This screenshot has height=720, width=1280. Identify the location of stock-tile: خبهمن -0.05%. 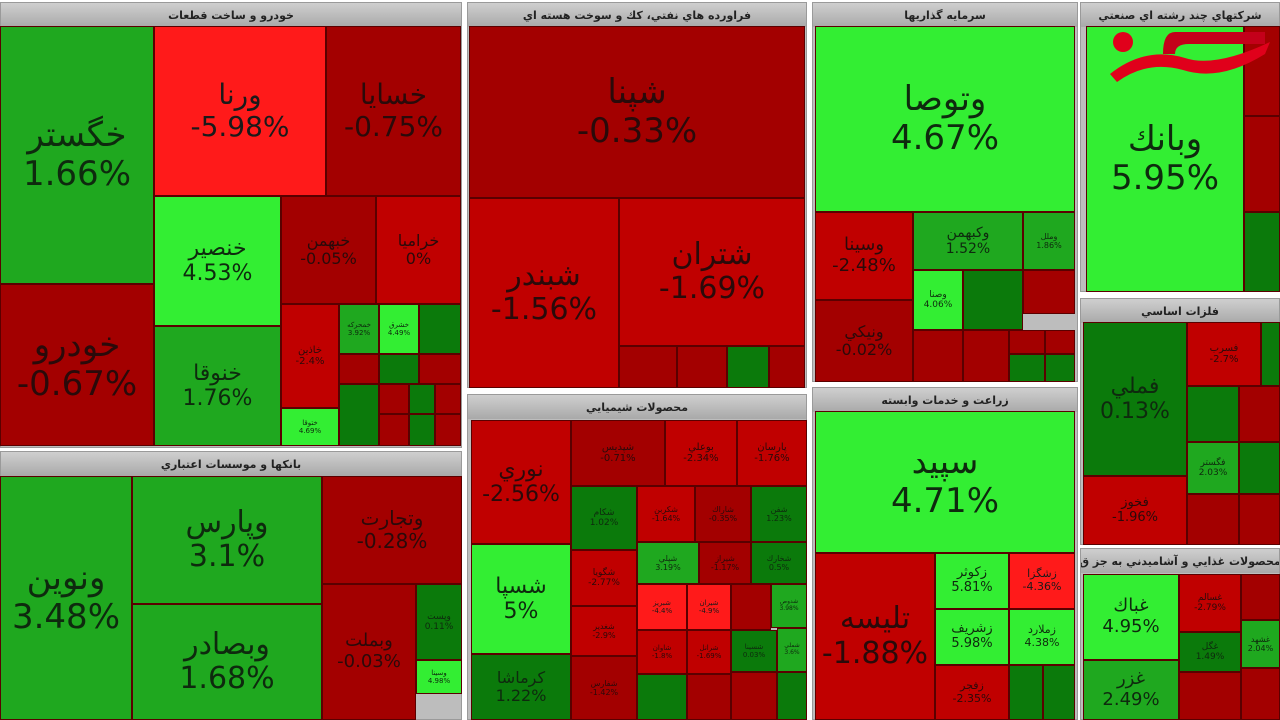
(328, 250).